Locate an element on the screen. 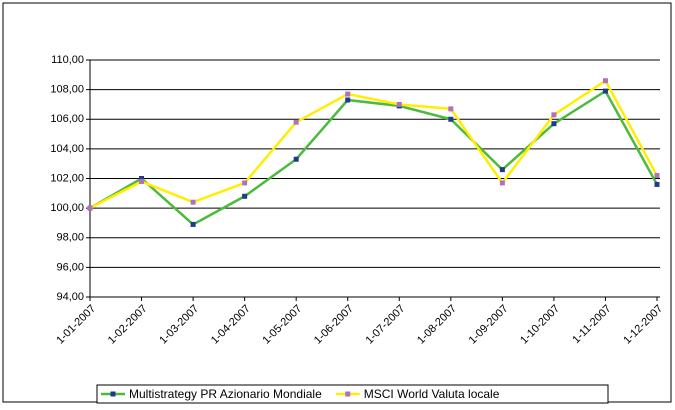  y-tick-label: 110,00 is located at coordinates (67, 60).